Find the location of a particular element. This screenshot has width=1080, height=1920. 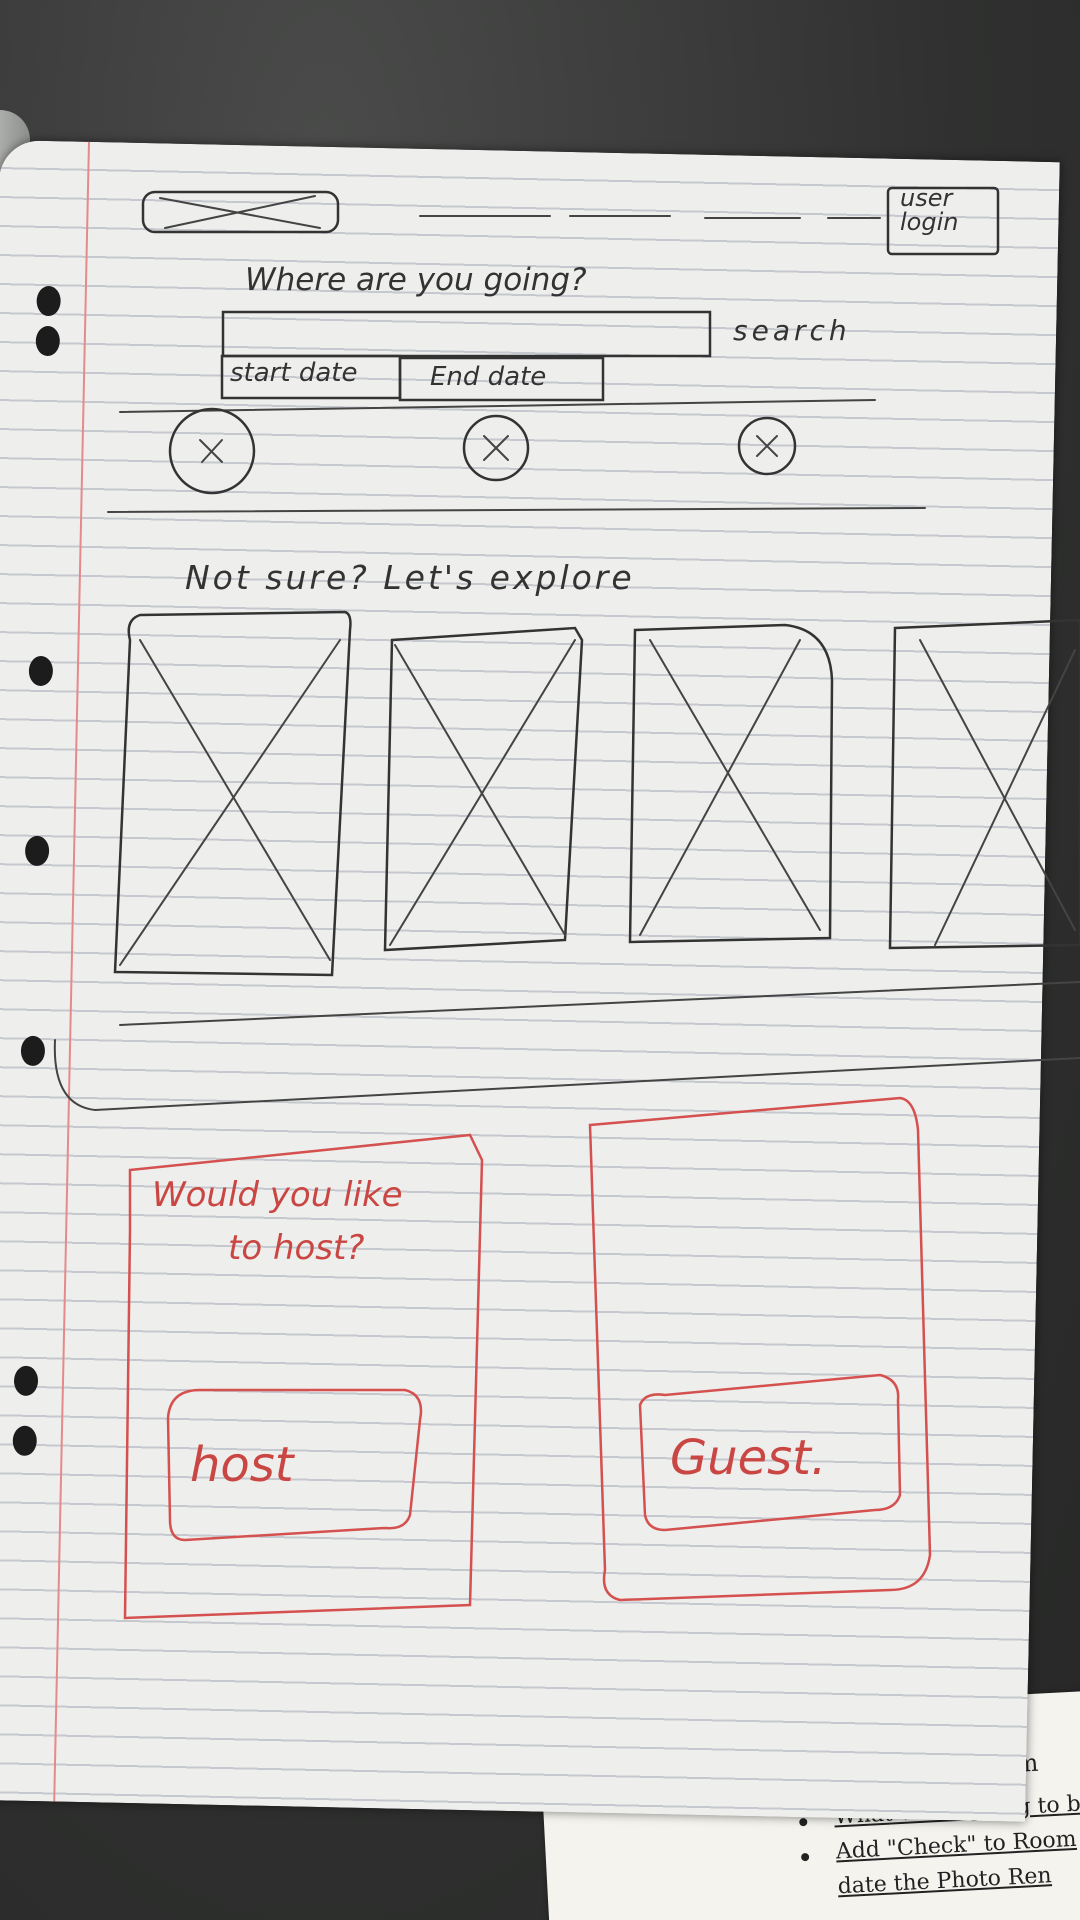

host-card is located at coordinates (303, 1376).